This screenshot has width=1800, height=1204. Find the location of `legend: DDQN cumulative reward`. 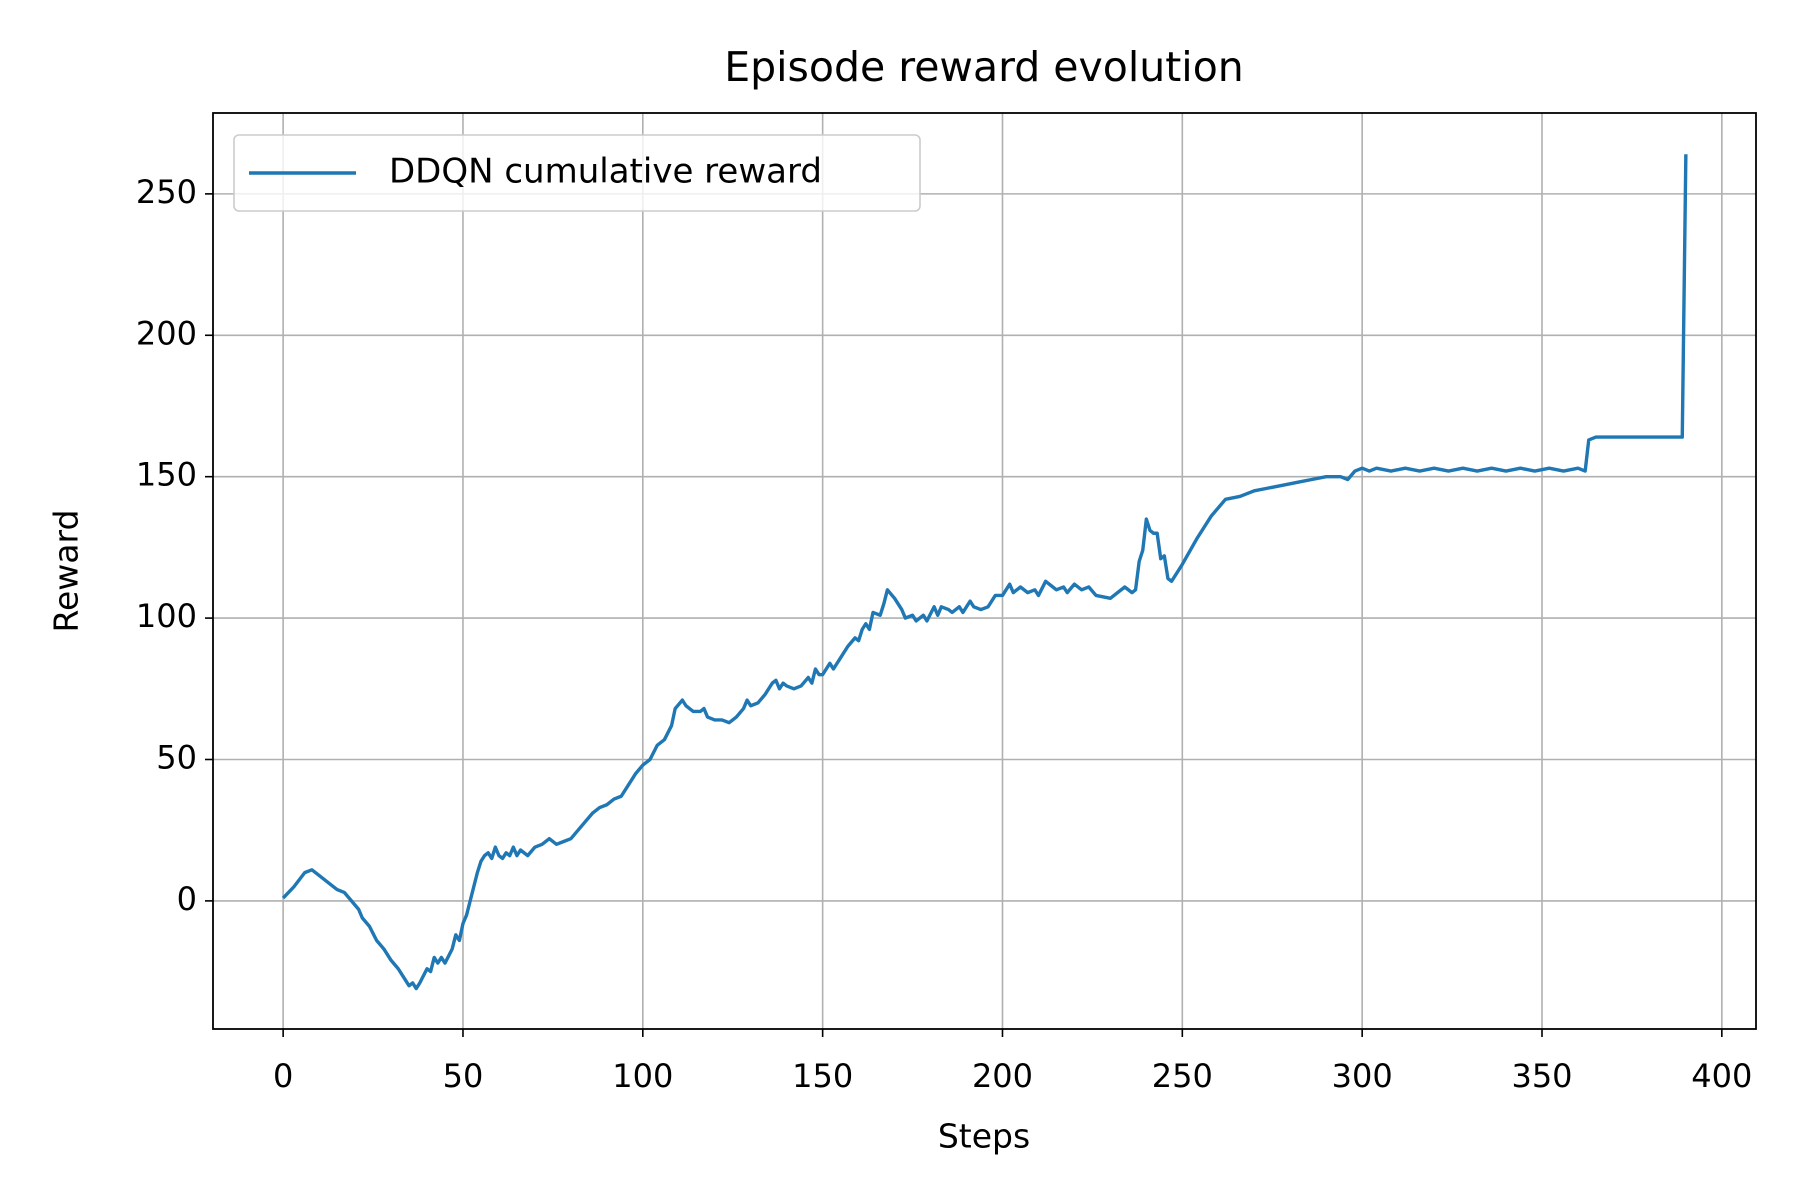

legend: DDQN cumulative reward is located at coordinates (577, 173).